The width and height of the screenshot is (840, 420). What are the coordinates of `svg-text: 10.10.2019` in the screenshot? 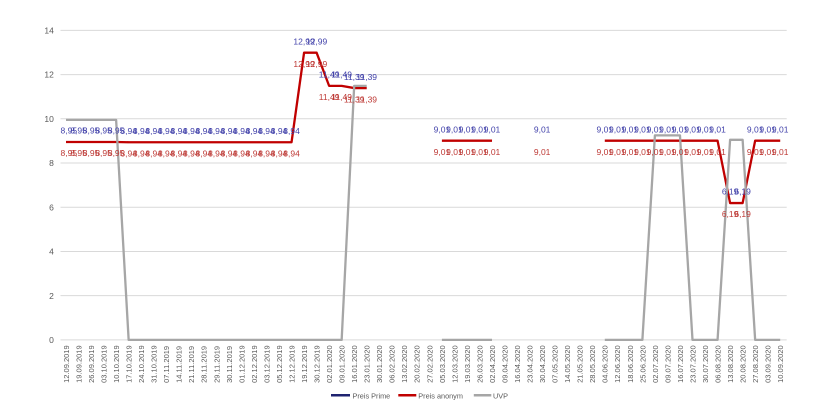 It's located at (116, 364).